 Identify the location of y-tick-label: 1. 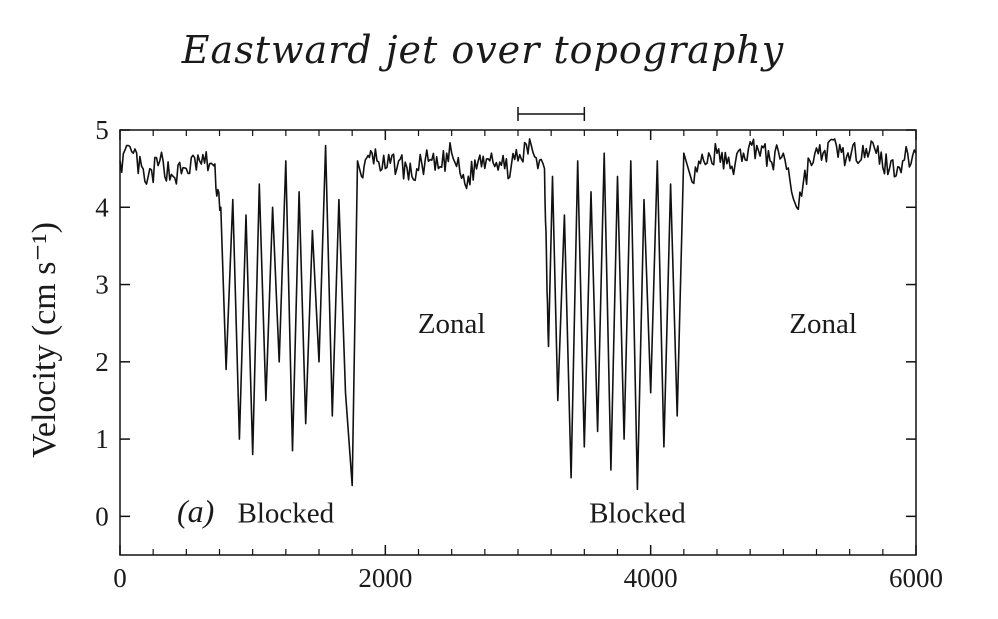
(102, 439).